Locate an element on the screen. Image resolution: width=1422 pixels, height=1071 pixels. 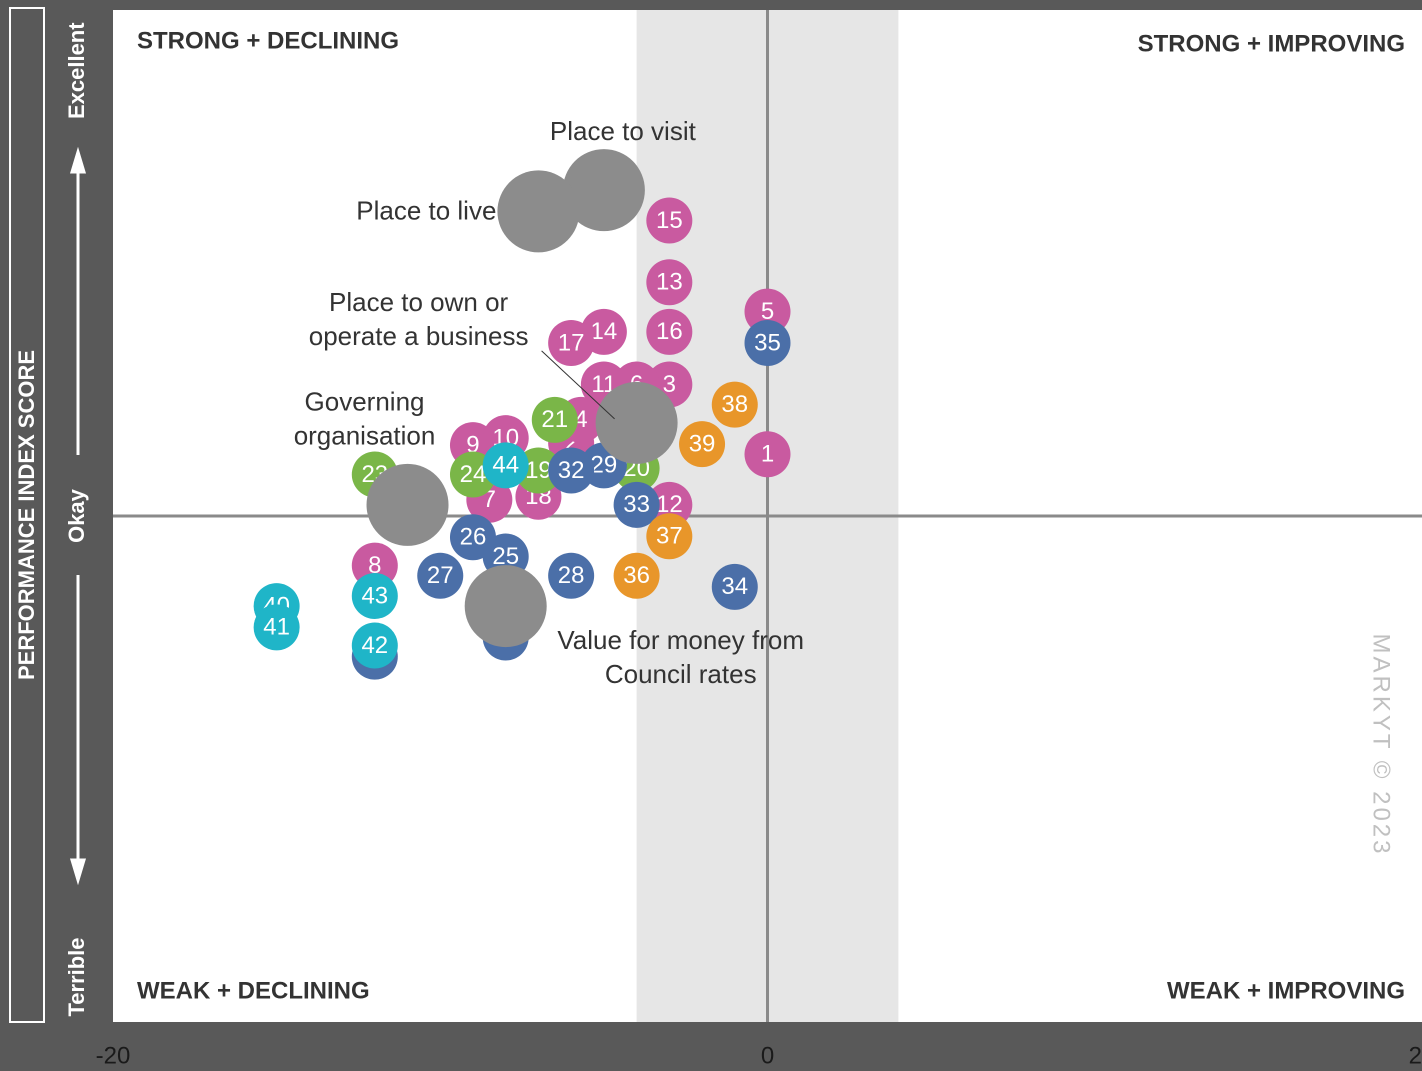
bubble-label: 33 is located at coordinates (636, 504).